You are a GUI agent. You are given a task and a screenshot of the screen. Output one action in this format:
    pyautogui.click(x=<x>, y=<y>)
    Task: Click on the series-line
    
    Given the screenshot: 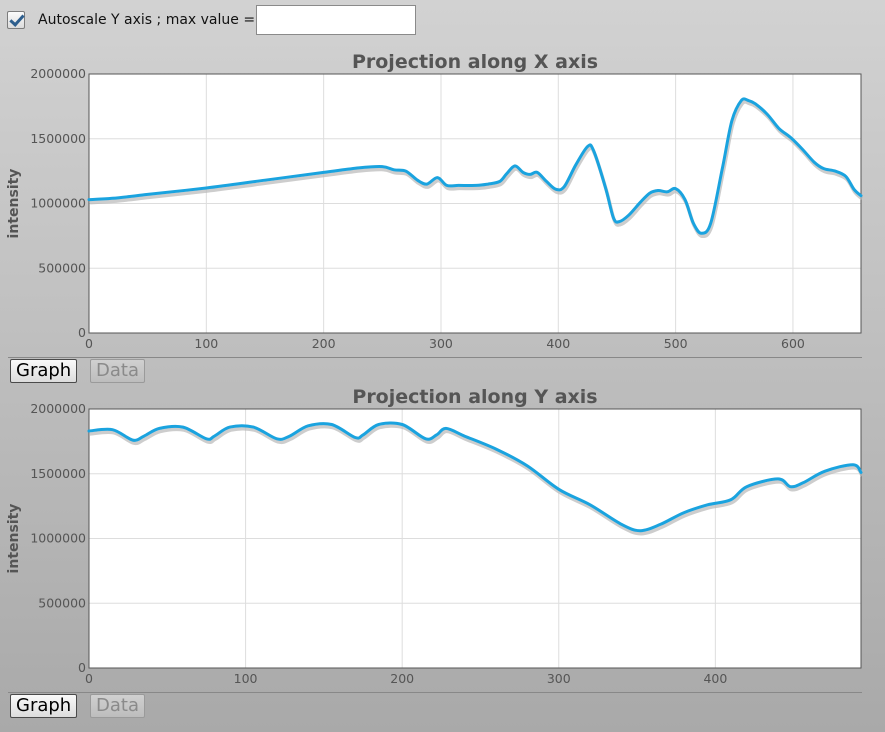 What is the action you would take?
    pyautogui.click(x=475, y=477)
    